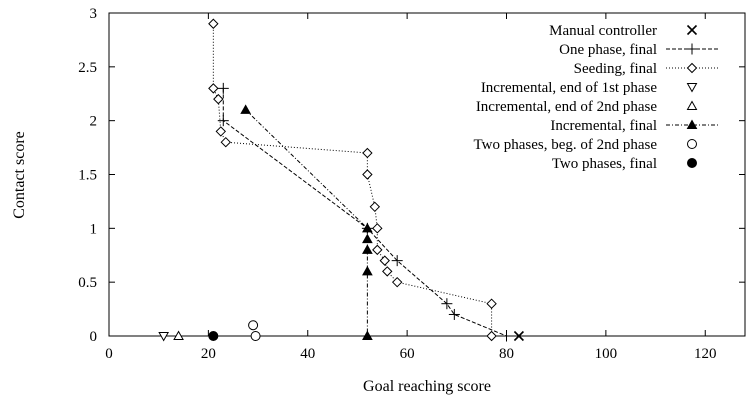 The height and width of the screenshot is (401, 746). I want to click on legend-label: Incremental, final, so click(603, 126).